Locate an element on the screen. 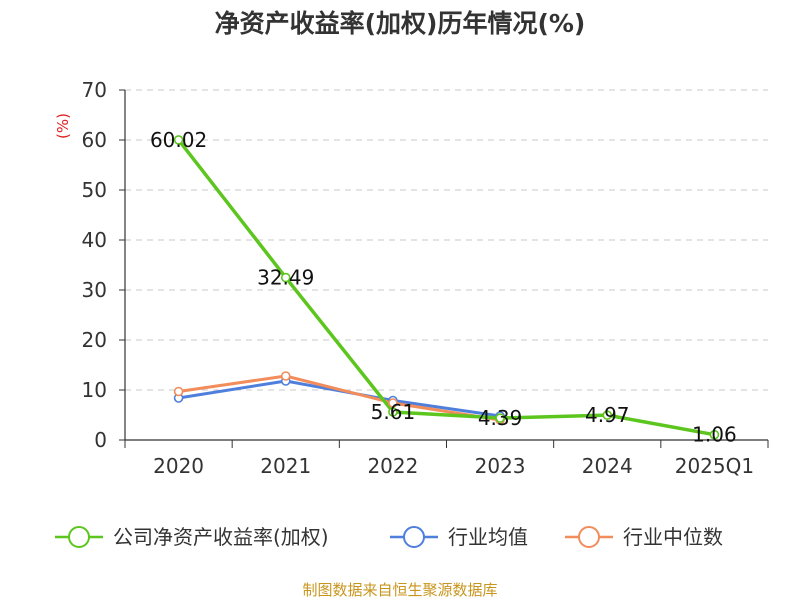 This screenshot has height=600, width=800. y-tick-label: 10 is located at coordinates (94, 390).